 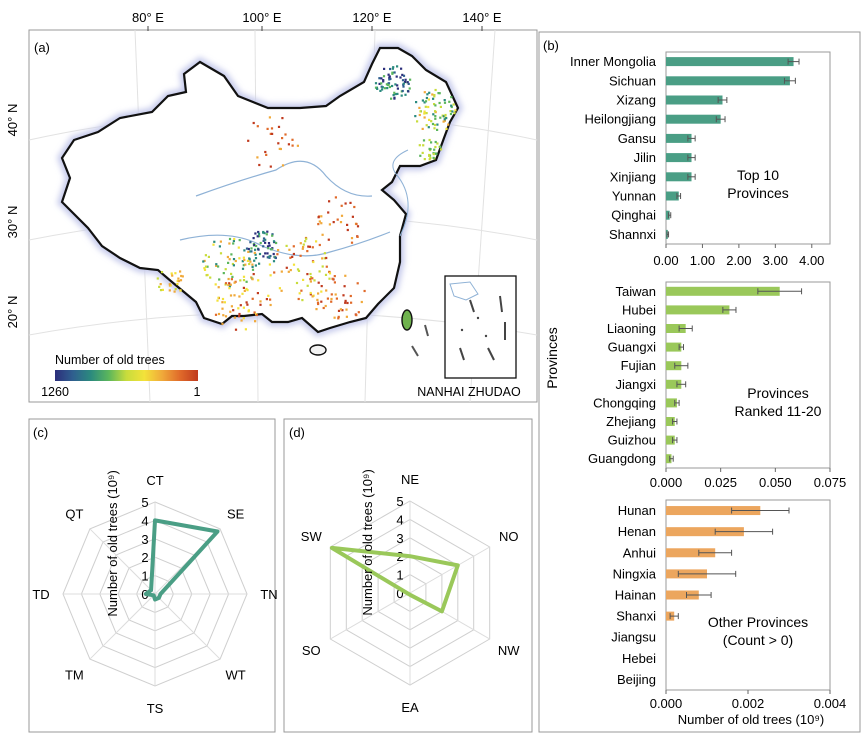 I want to click on panel-label-b: (b), so click(x=551, y=45).